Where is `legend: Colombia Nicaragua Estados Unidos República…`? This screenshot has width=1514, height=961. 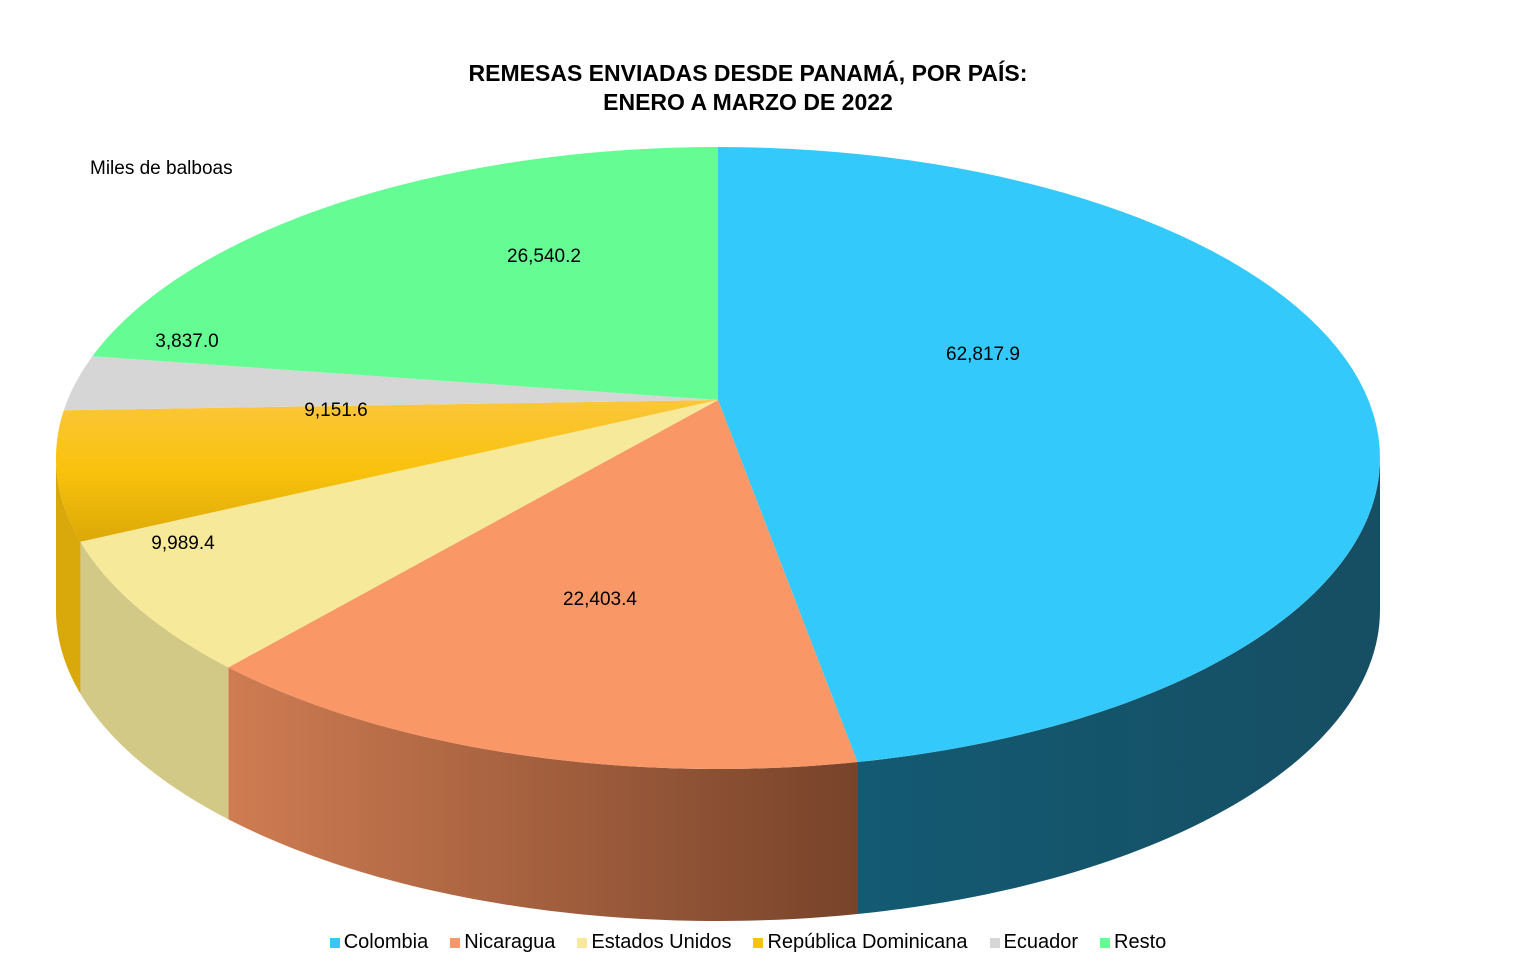
legend: Colombia Nicaragua Estados Unidos República… is located at coordinates (748, 942).